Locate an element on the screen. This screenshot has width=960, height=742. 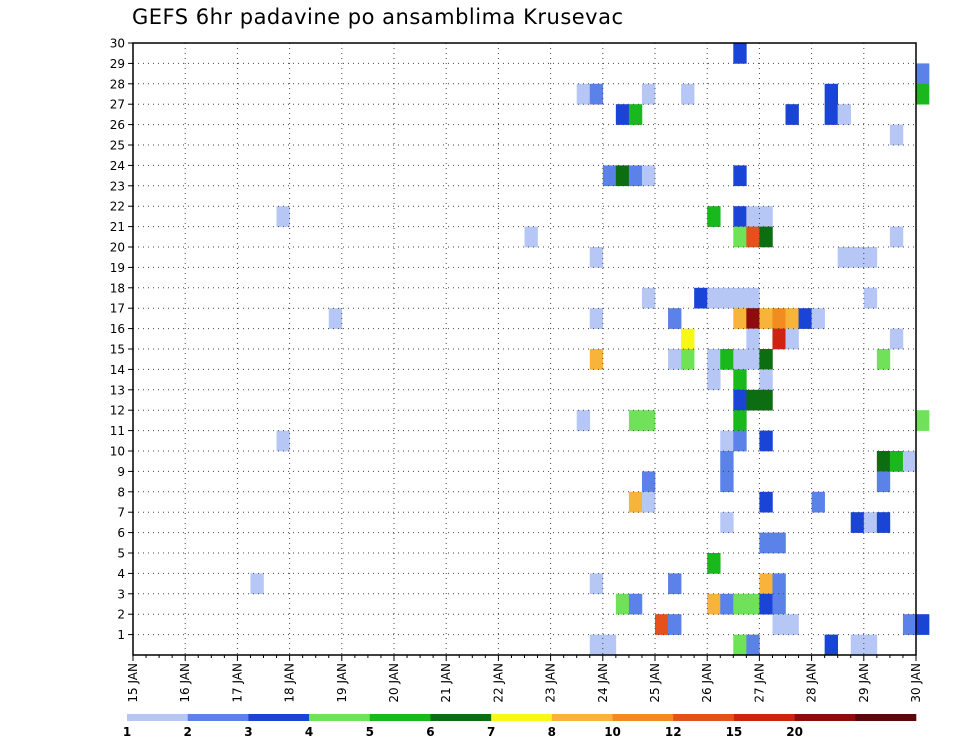
colorbar-label: 12 is located at coordinates (673, 732).